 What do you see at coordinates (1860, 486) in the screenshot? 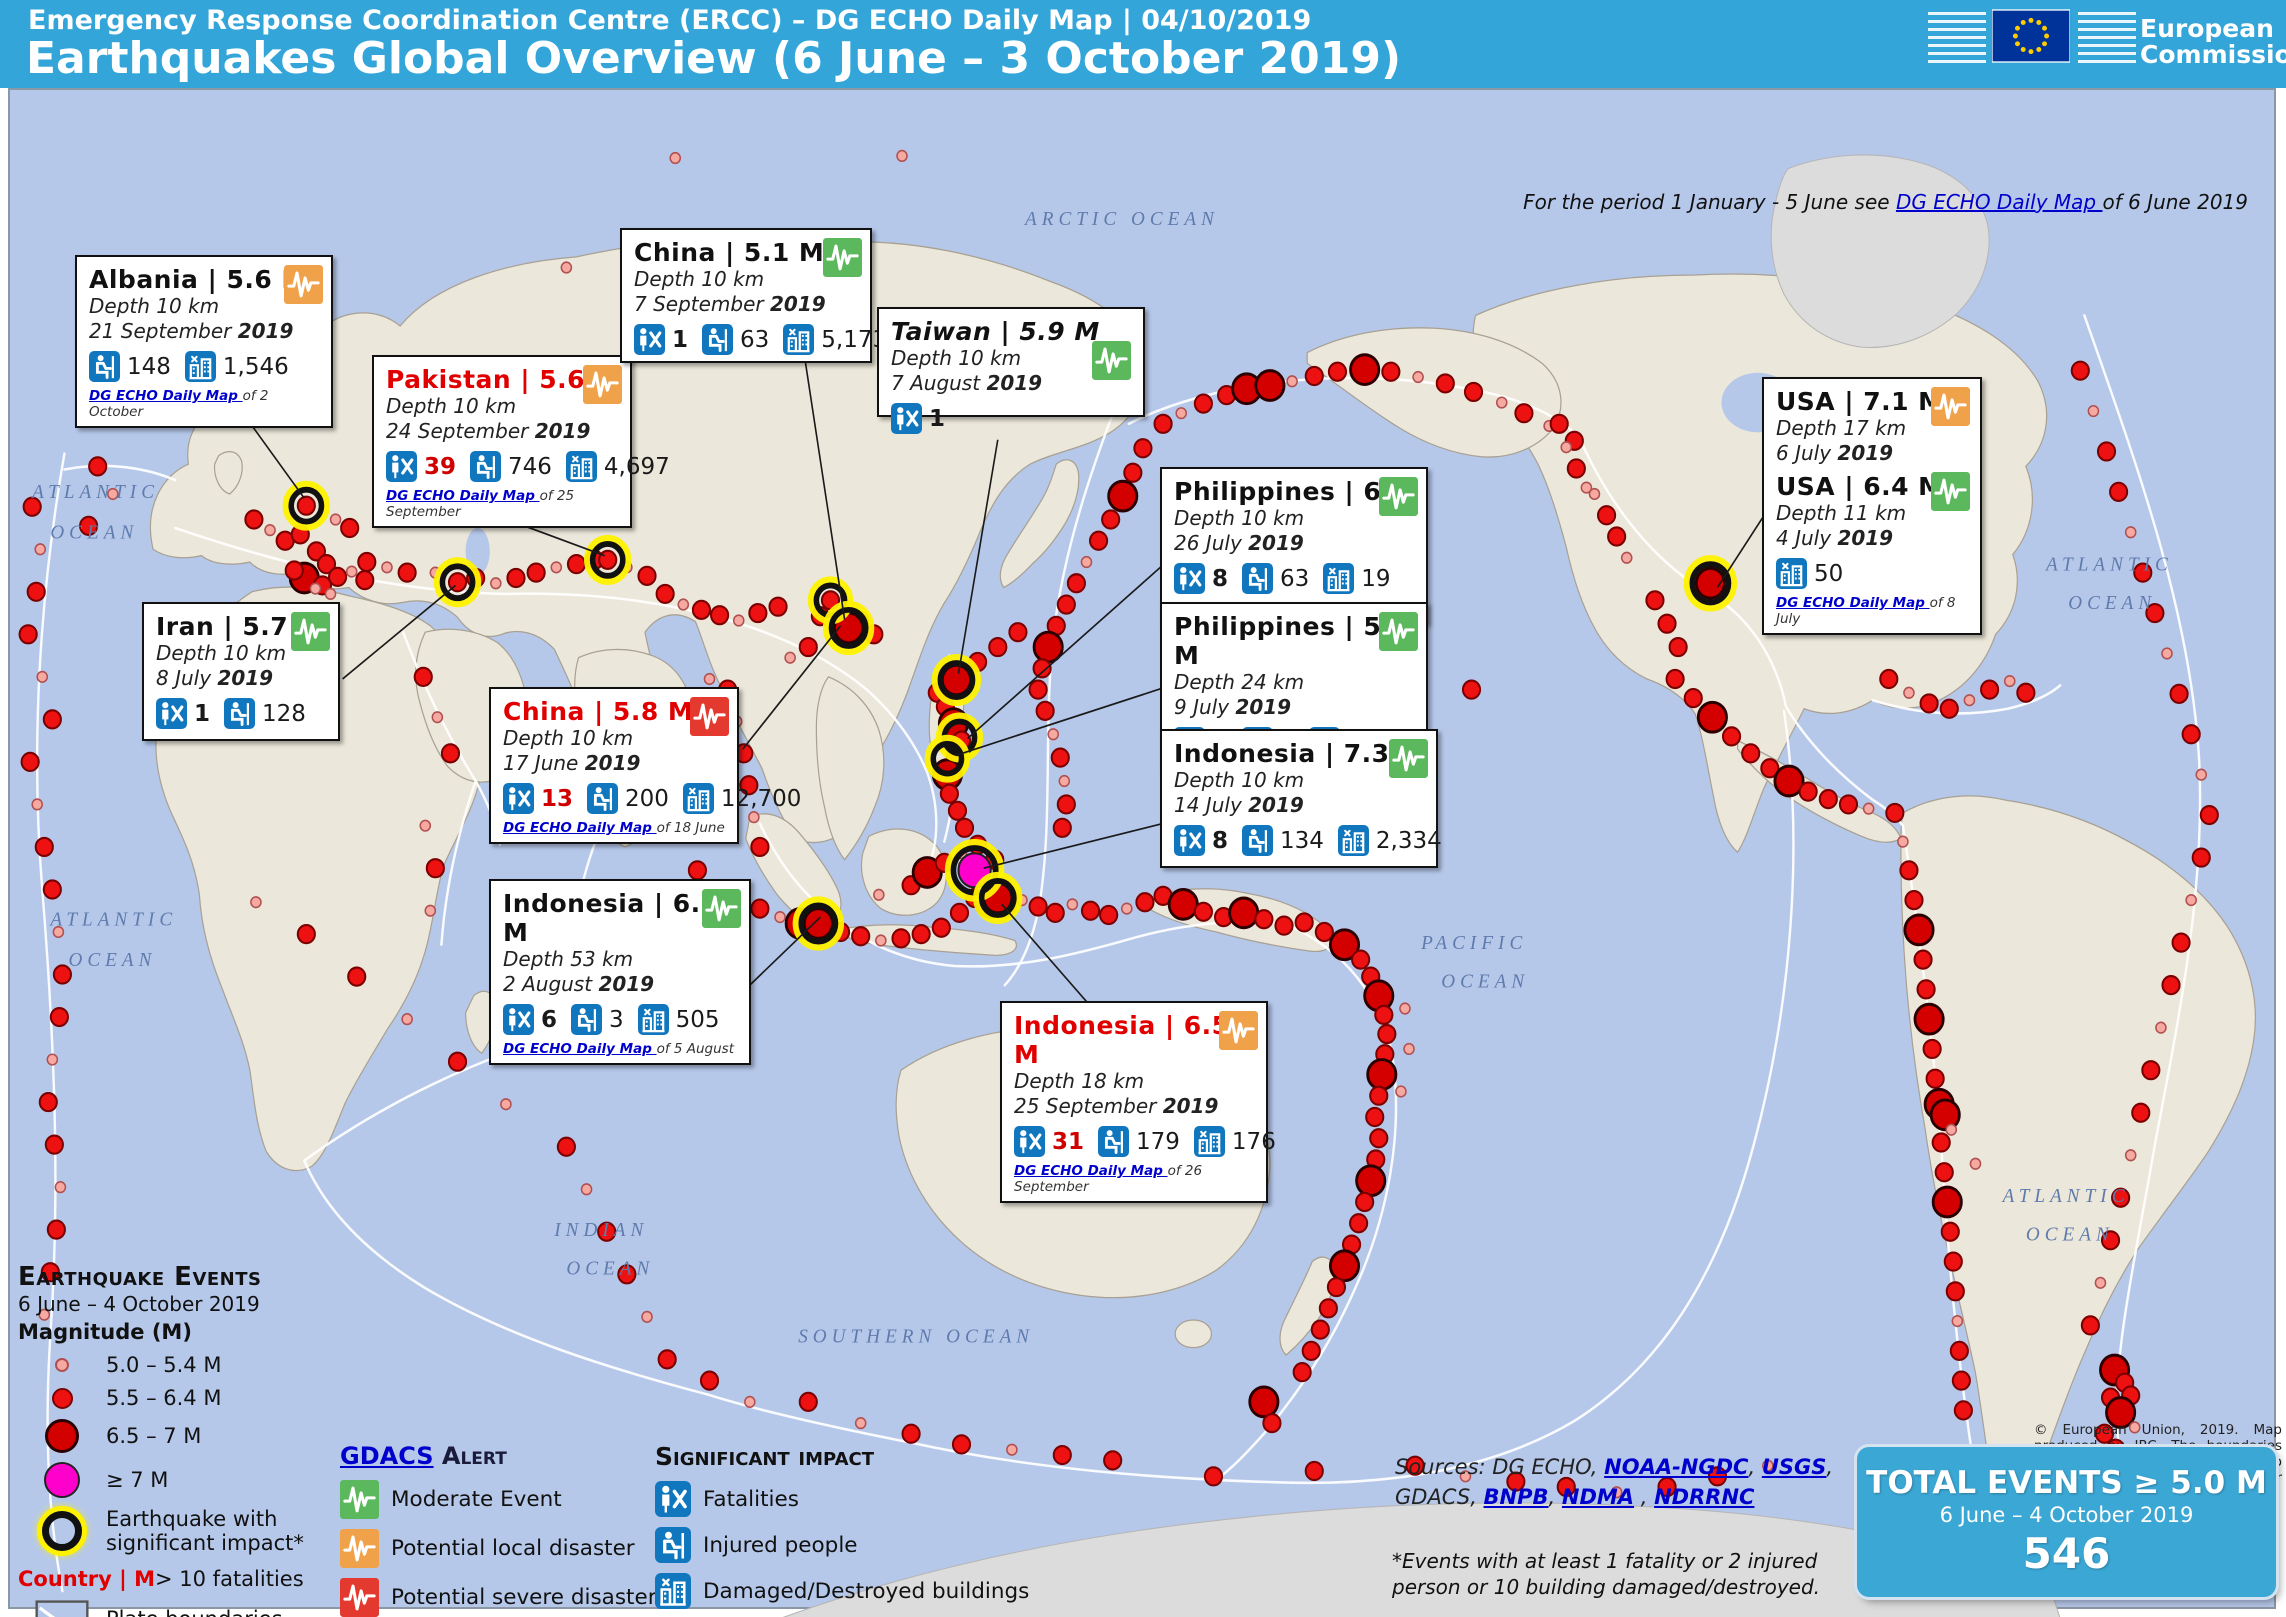
I see `event-title: USA | 6.4 M` at bounding box center [1860, 486].